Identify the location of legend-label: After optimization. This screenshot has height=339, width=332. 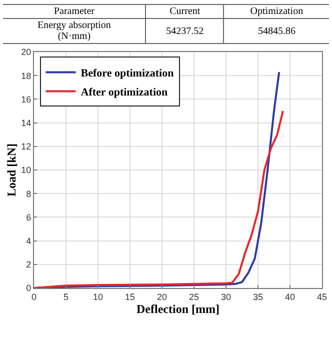
(124, 92).